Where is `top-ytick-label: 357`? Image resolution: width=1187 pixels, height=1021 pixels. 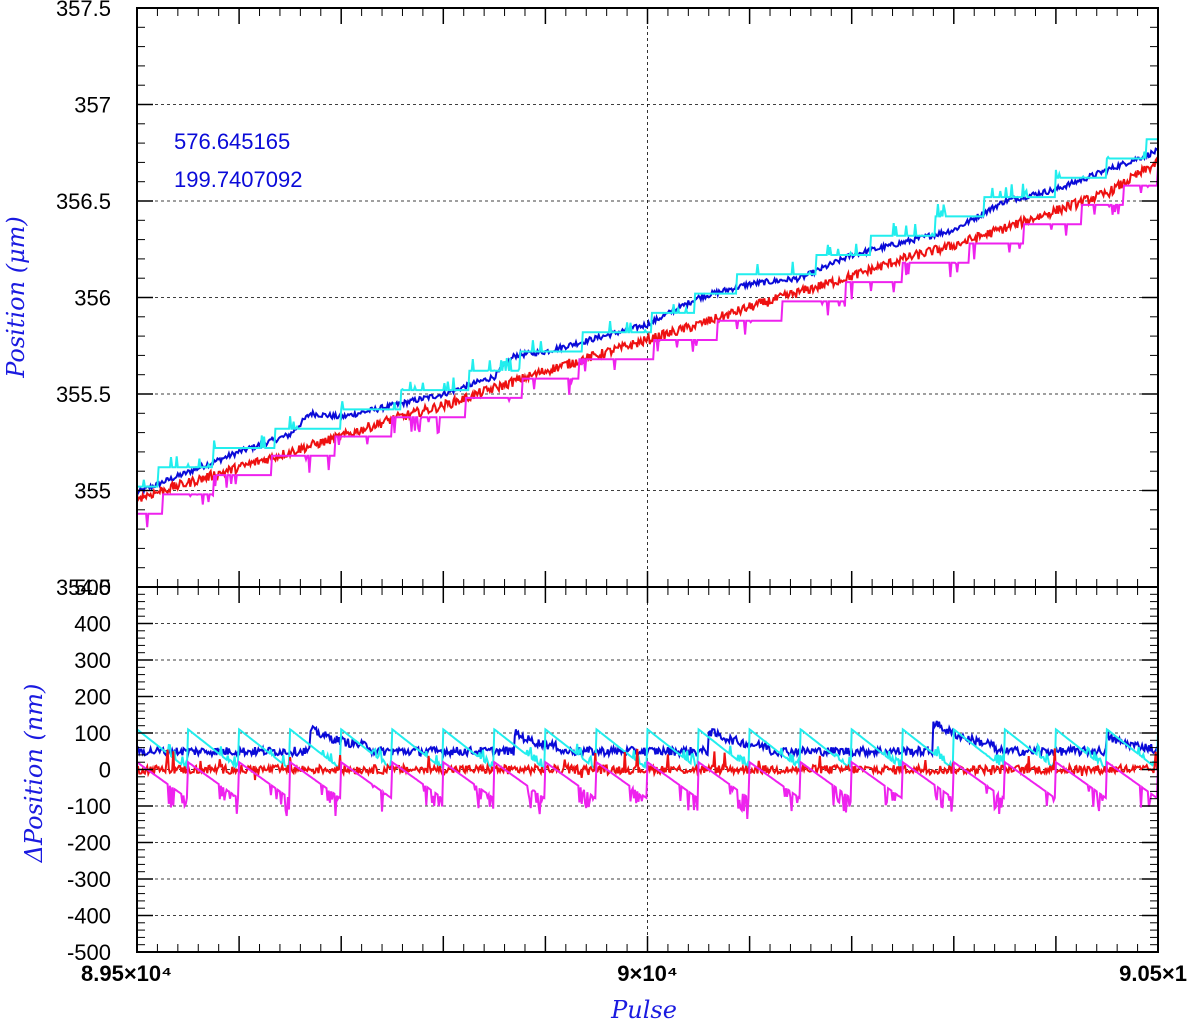 top-ytick-label: 357 is located at coordinates (92, 105).